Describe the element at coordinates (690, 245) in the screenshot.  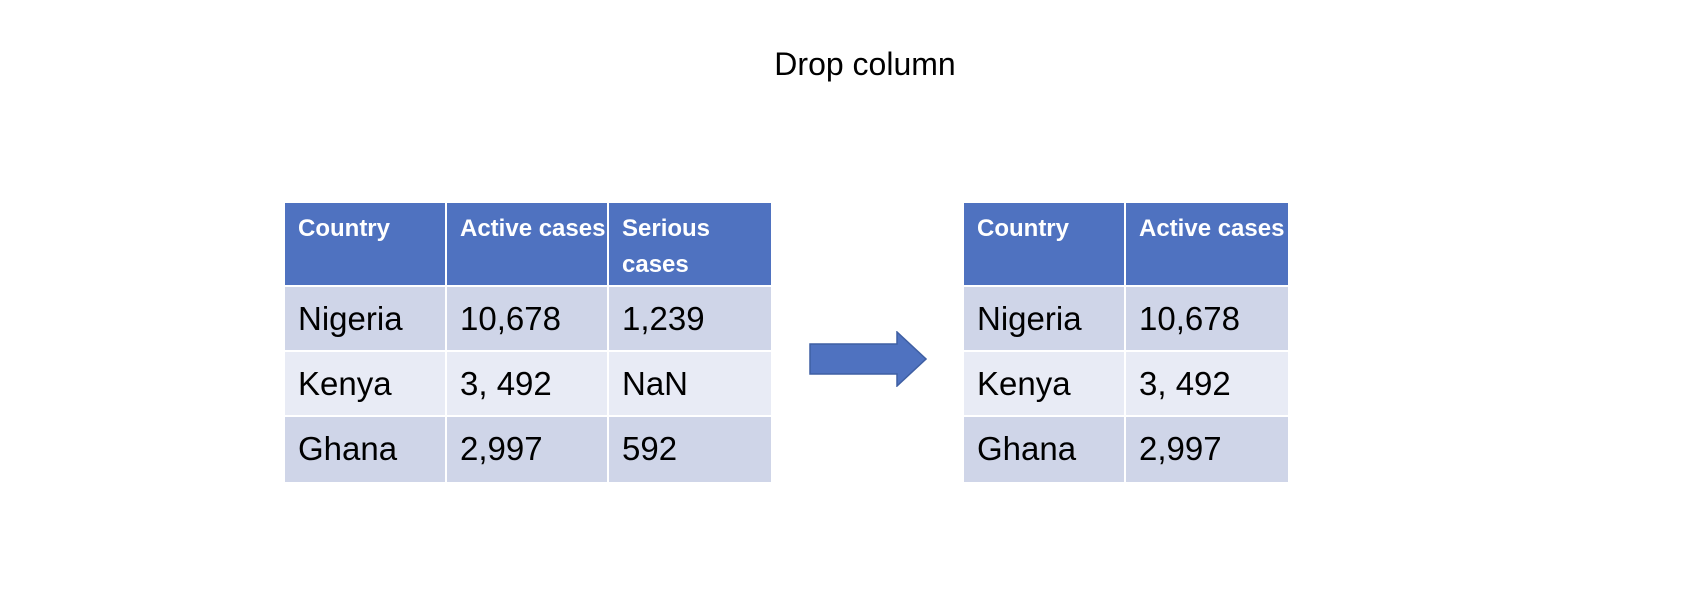
I see `header-serious-cases: Serious cases` at that location.